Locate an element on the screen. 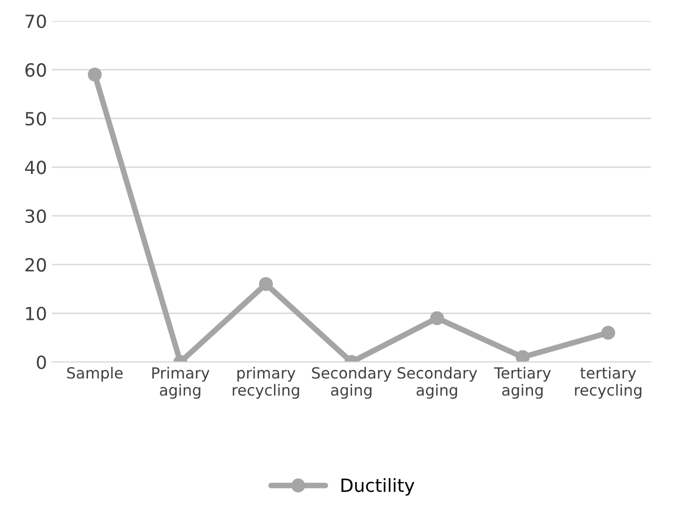 The width and height of the screenshot is (686, 517). y-tick-label: 20 is located at coordinates (35, 265).